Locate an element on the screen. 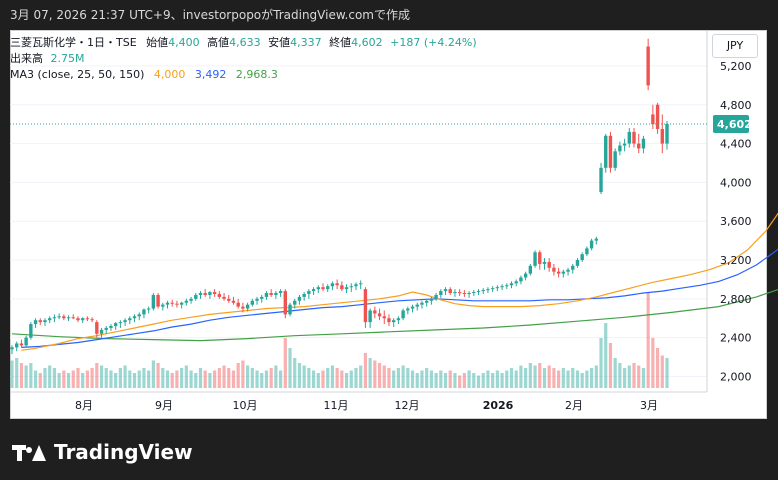 The width and height of the screenshot is (778, 480). open-label: 始値 is located at coordinates (157, 42).